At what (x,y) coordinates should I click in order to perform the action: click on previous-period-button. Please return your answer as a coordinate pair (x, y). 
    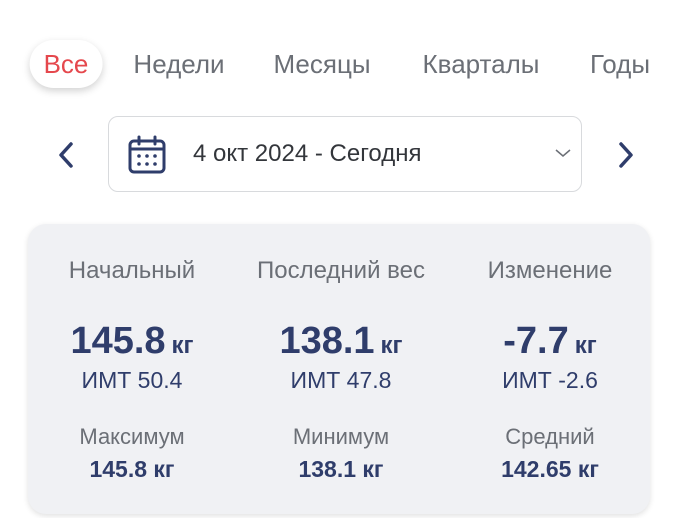
    Looking at the image, I should click on (67, 155).